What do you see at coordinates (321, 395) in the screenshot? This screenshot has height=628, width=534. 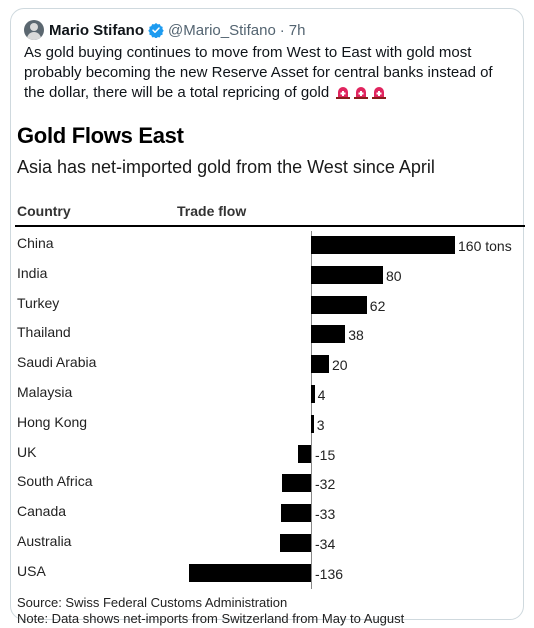 I see `value-label: 4` at bounding box center [321, 395].